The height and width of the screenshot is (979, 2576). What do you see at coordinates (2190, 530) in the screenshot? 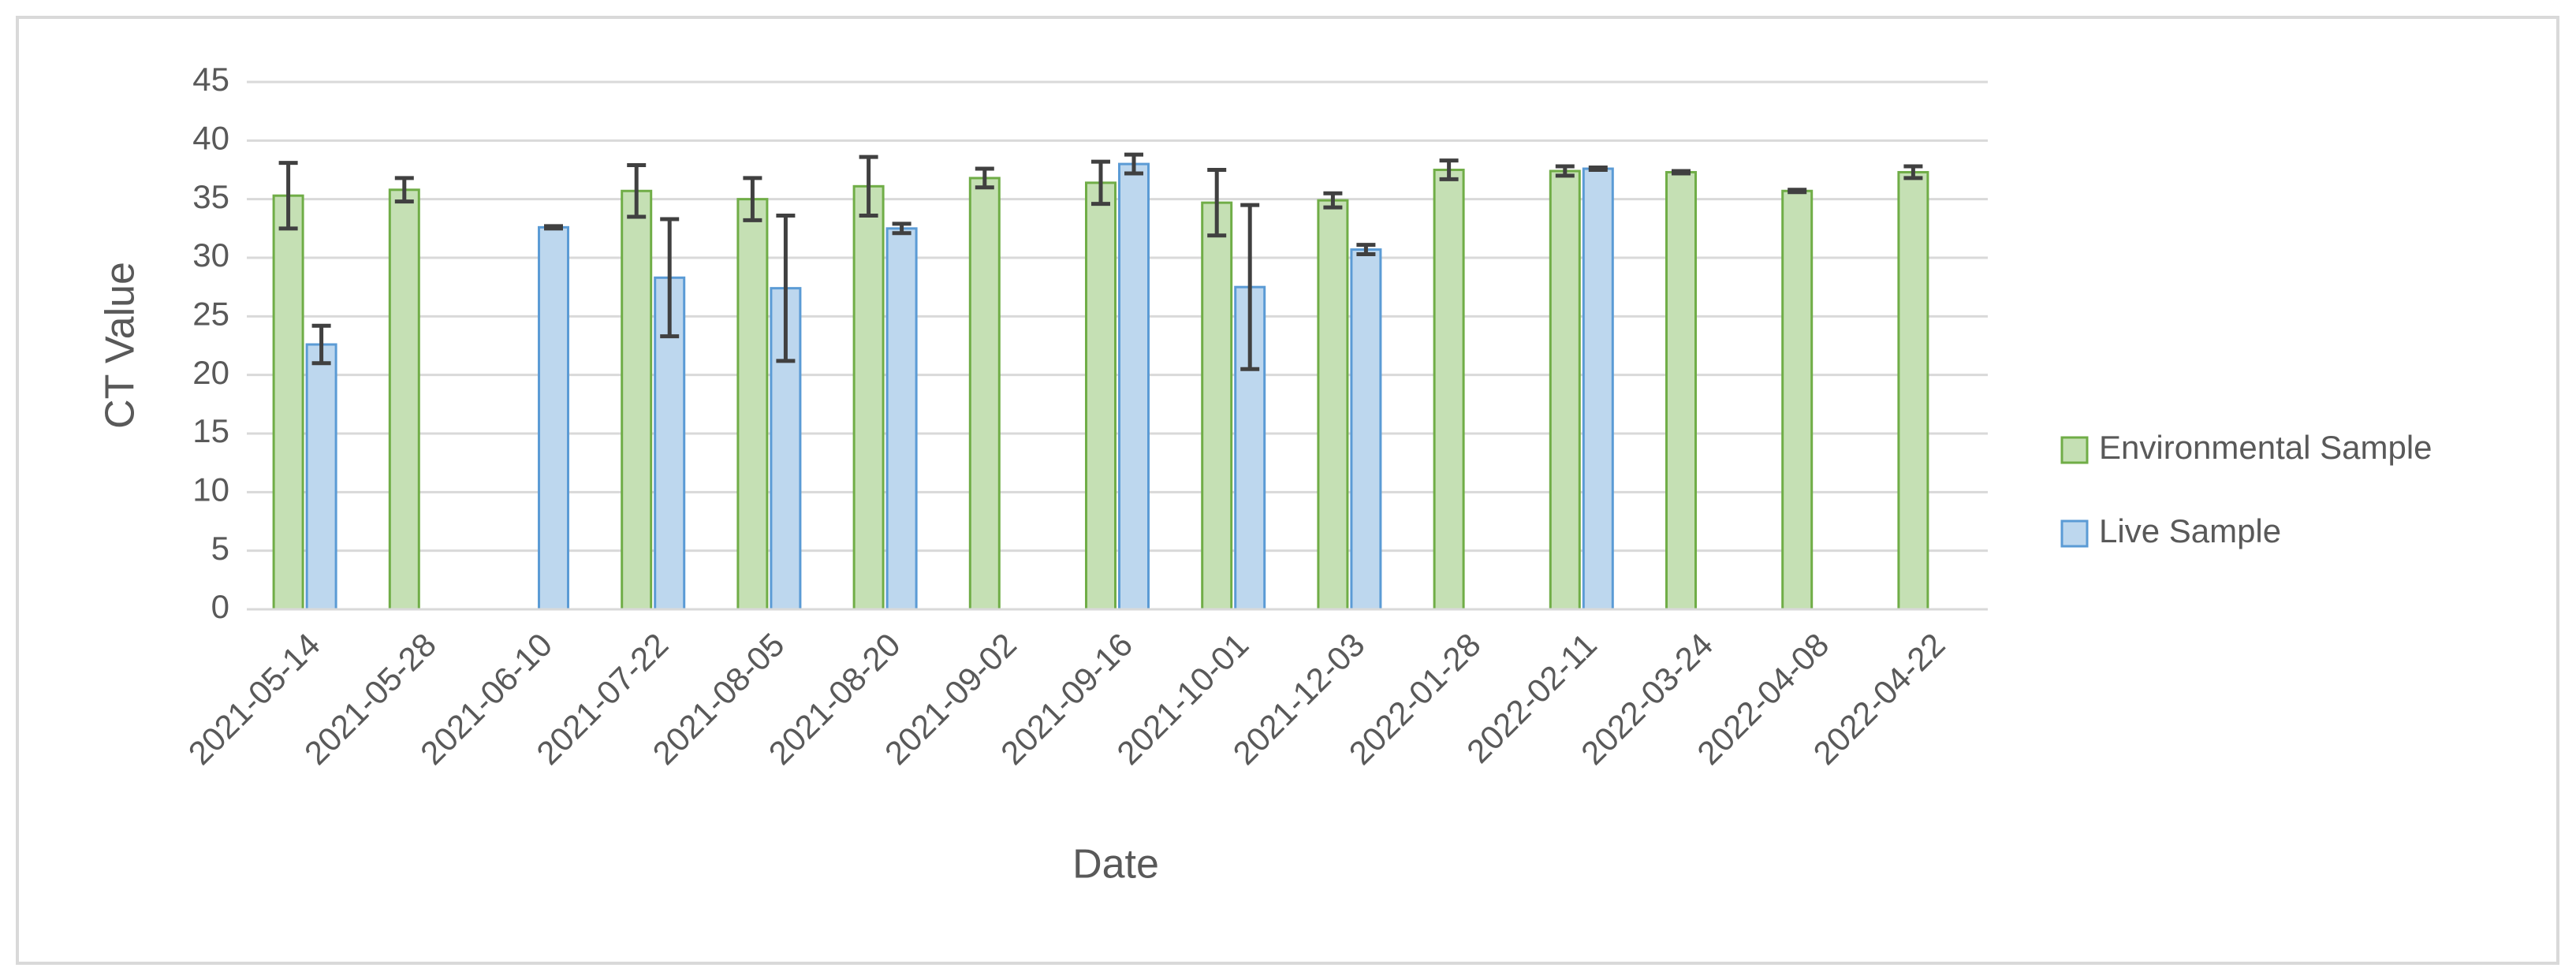
I see `legend-label: Live Sample` at bounding box center [2190, 530].